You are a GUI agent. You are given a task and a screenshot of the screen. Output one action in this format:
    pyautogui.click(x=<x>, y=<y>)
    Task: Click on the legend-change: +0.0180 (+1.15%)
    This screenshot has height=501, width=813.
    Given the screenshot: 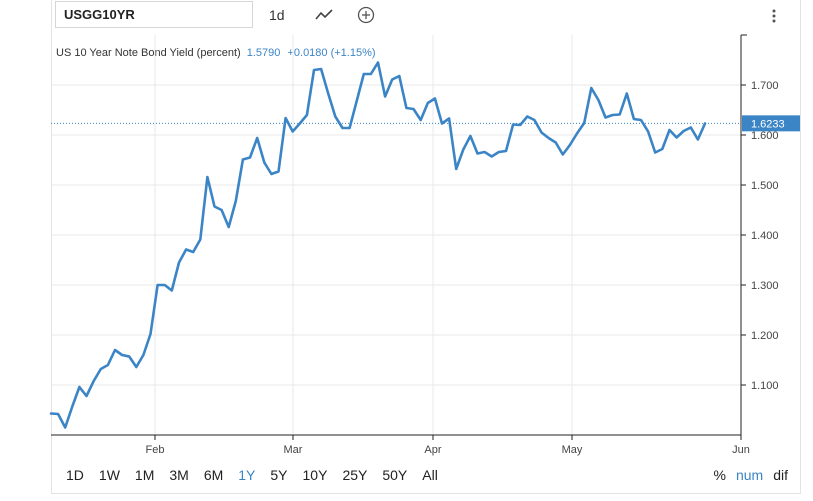 What is the action you would take?
    pyautogui.click(x=331, y=53)
    